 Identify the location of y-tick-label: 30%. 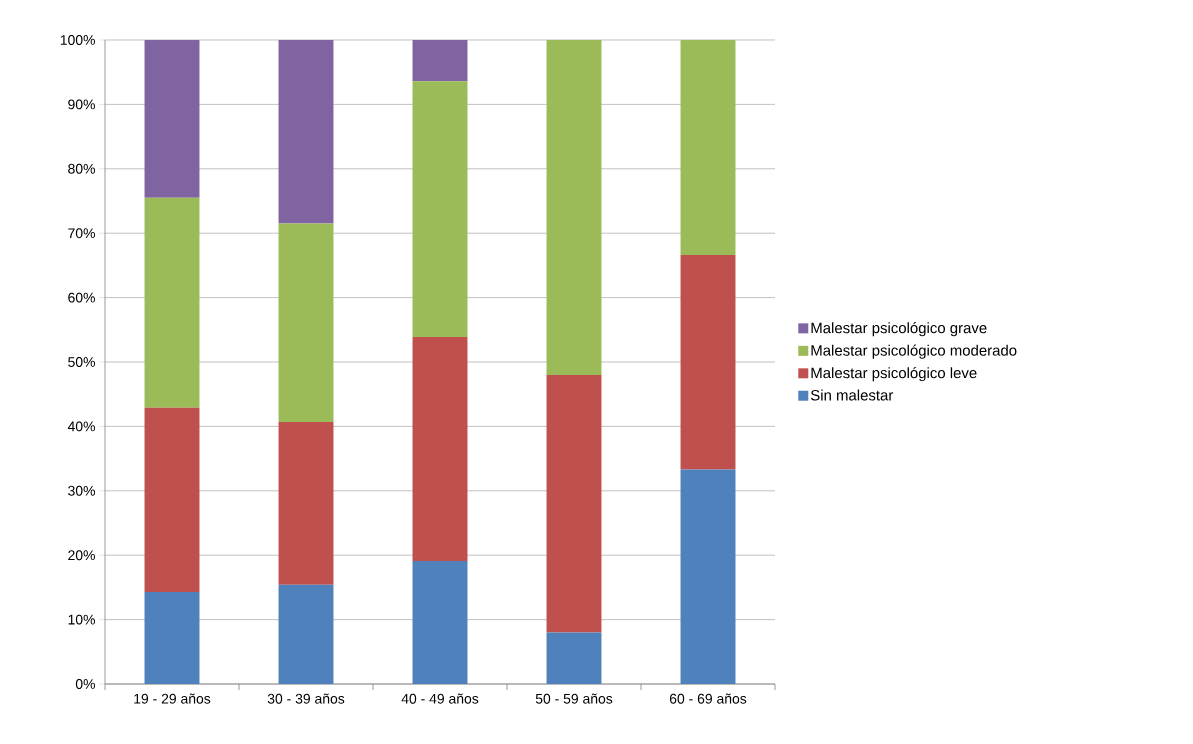
(81, 490).